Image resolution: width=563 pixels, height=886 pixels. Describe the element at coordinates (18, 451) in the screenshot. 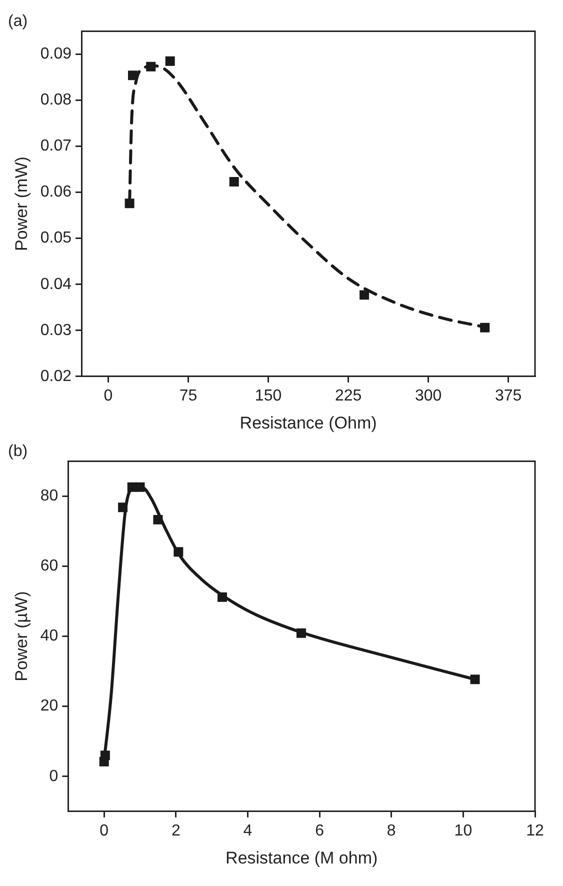

I see `chart-title: (b)` at that location.